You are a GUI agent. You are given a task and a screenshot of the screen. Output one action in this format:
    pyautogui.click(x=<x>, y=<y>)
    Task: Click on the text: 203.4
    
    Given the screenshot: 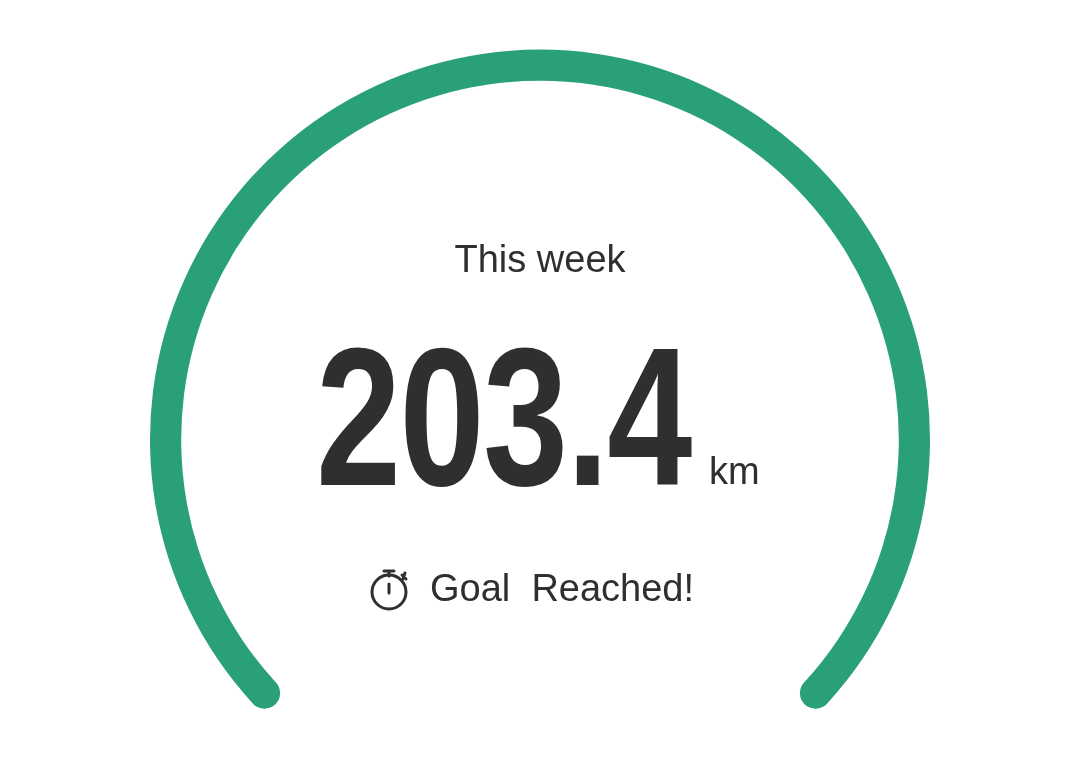 What is the action you would take?
    pyautogui.click(x=503, y=417)
    